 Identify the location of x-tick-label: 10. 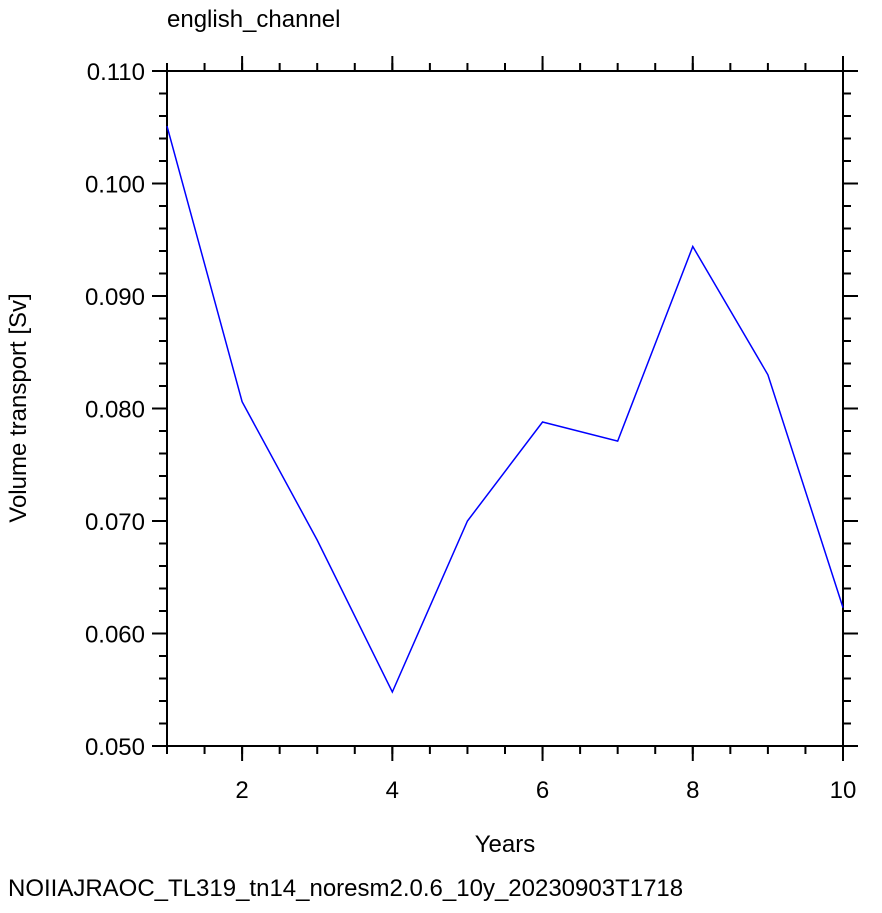
(843, 790).